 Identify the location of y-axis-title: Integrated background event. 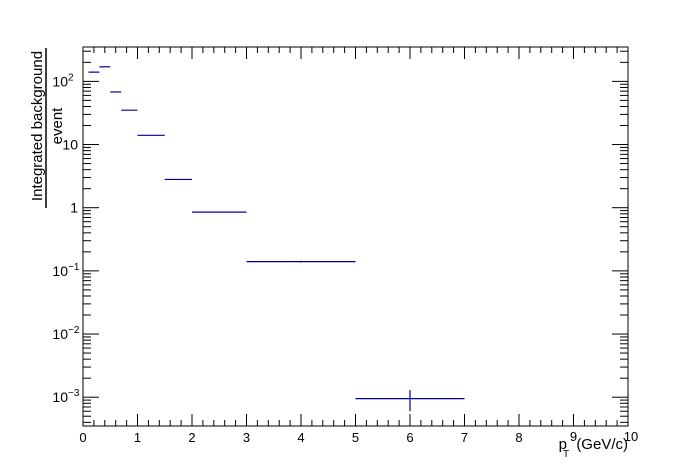
(47, 128).